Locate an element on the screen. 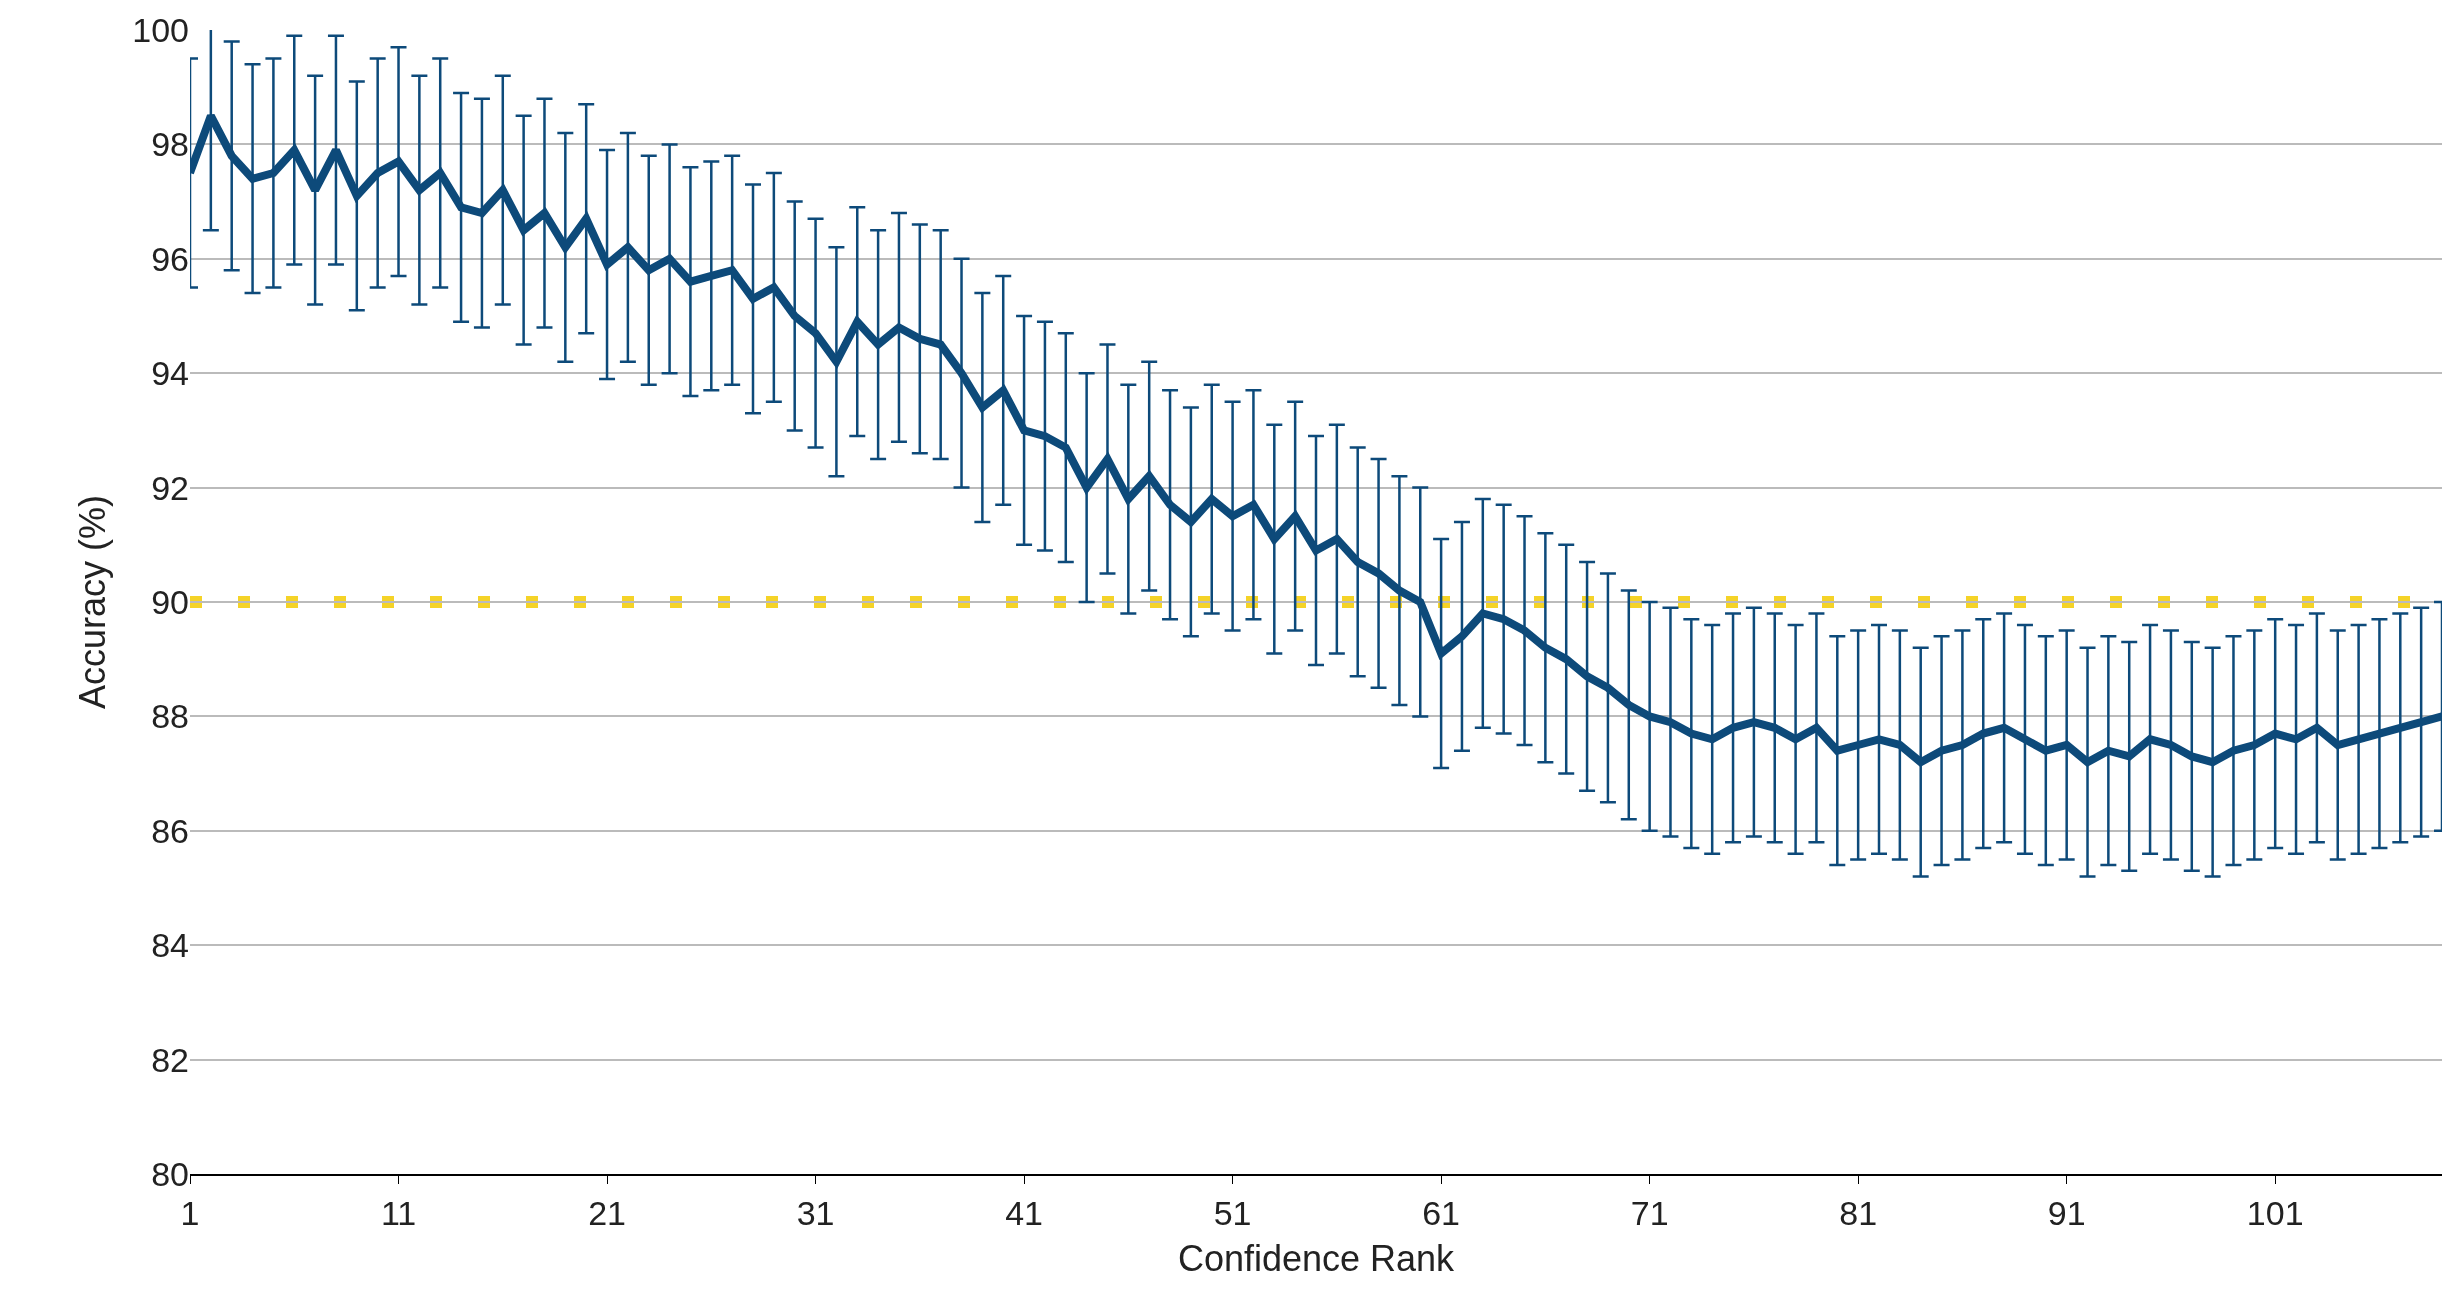 The image size is (2454, 1304). x-axis-title: Confidence Rank is located at coordinates (1316, 1258).